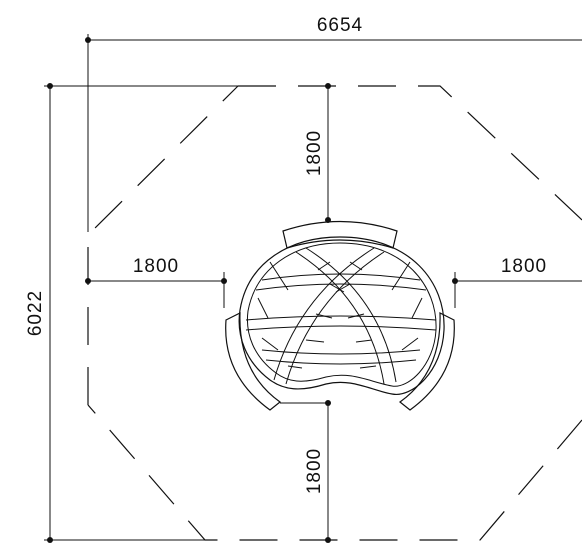  I want to click on right-clearance-label: 1800, so click(524, 266).